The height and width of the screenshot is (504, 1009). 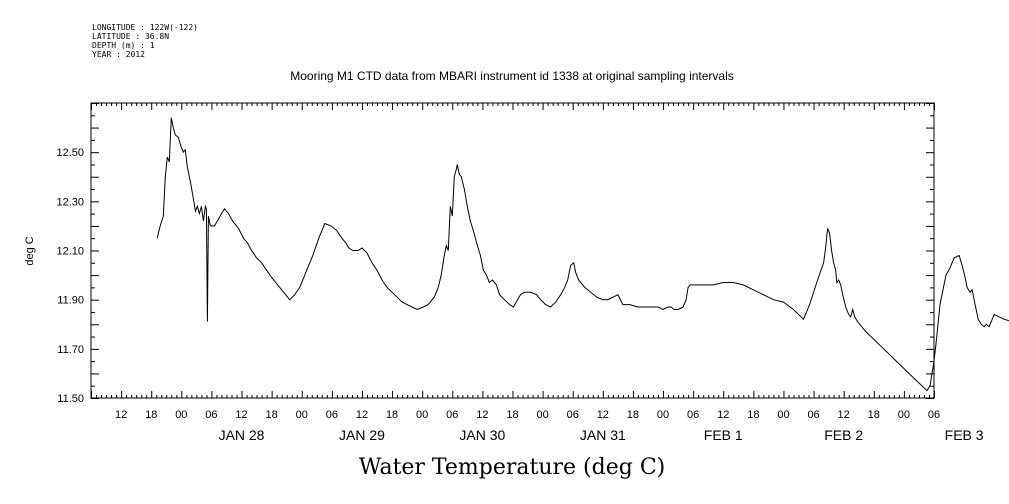 I want to click on day-label: JAN 28, so click(x=242, y=435).